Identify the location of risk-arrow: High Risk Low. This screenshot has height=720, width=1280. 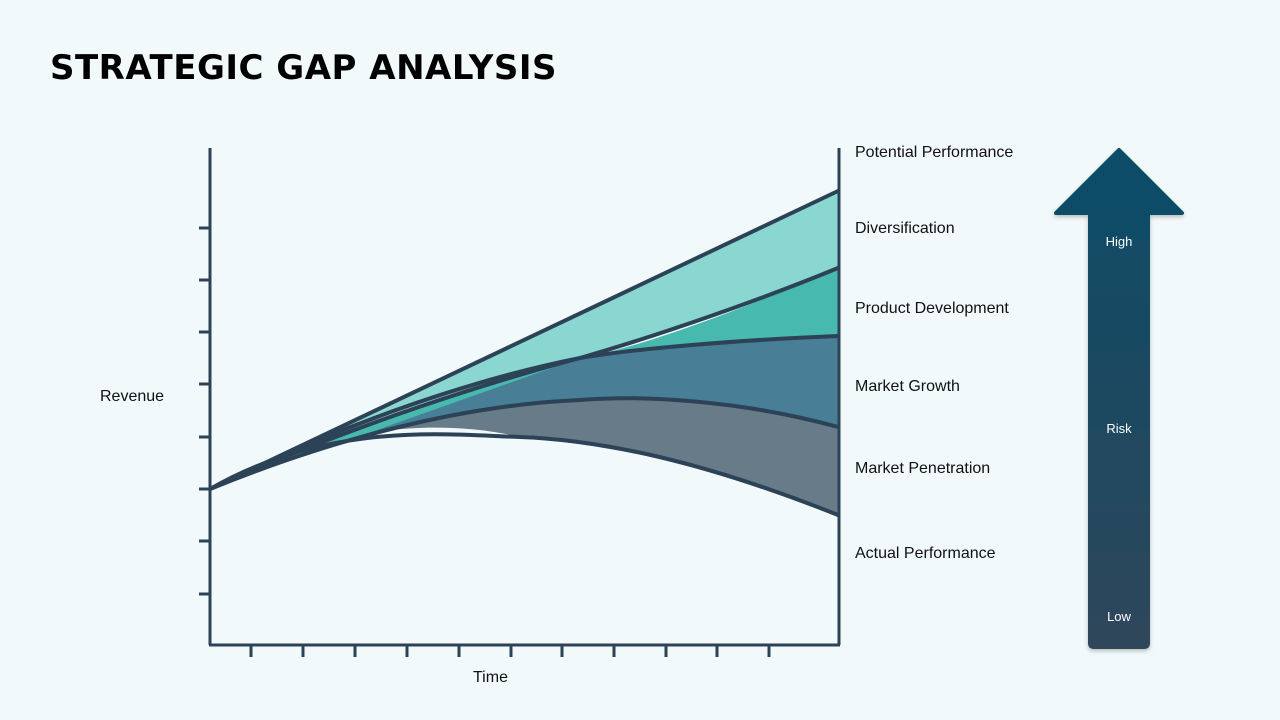
(1120, 400).